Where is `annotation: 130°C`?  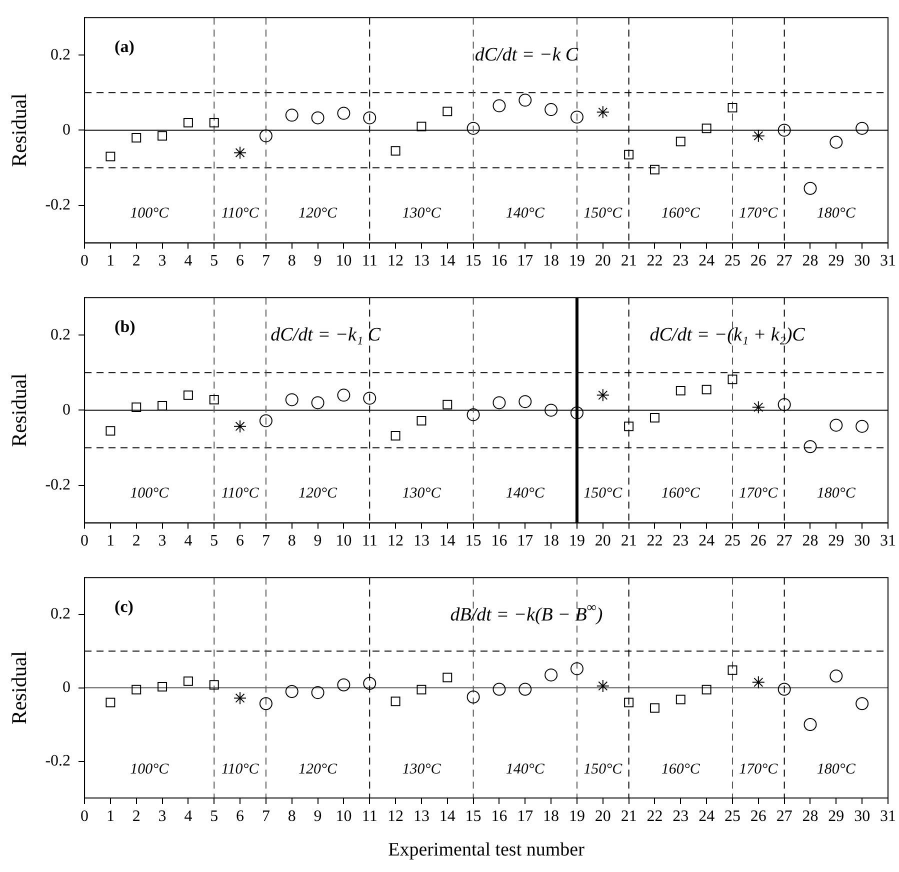 annotation: 130°C is located at coordinates (422, 213).